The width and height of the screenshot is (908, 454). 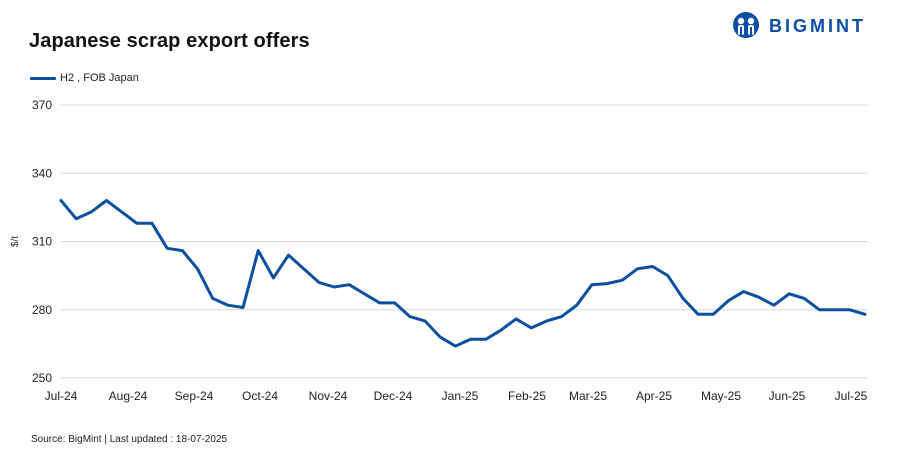 I want to click on x-tick-label: Aug-24, so click(x=128, y=396).